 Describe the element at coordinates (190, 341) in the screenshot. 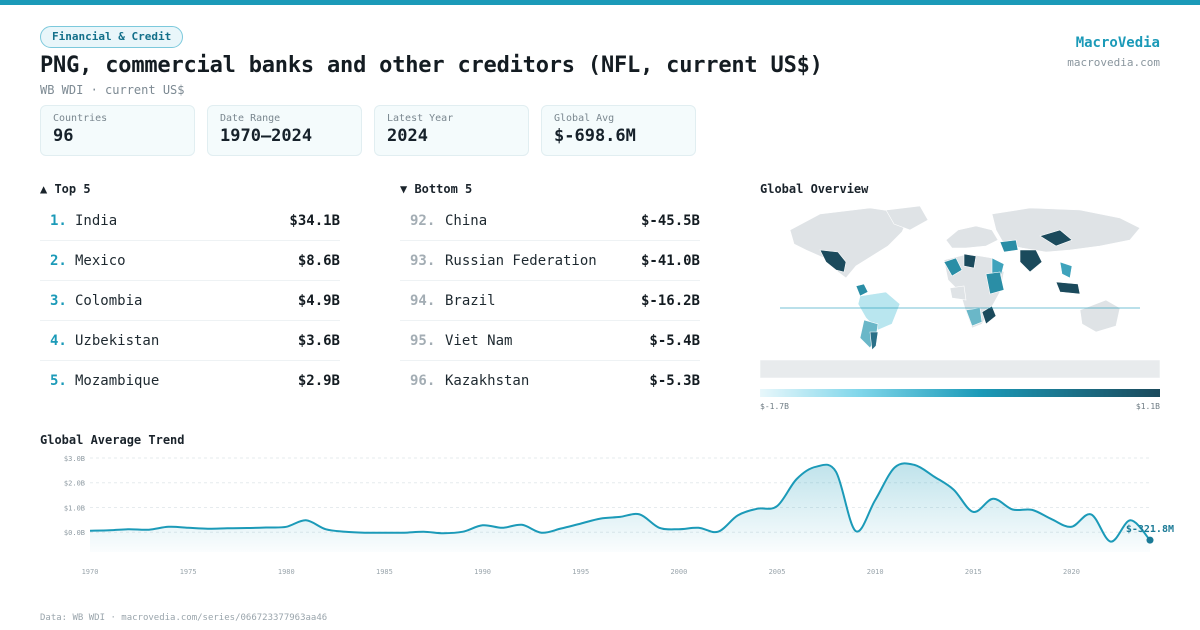

I see `list-item: 4. Uzbekistan $3.6B` at that location.